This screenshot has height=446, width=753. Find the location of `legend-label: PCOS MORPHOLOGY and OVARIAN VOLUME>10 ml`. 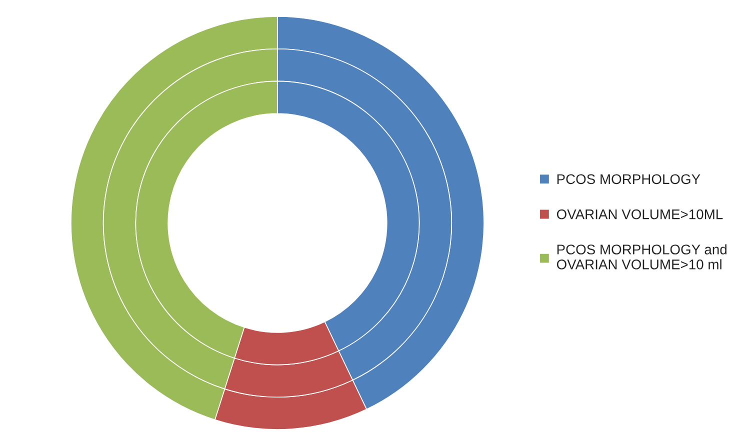

legend-label: PCOS MORPHOLOGY and OVARIAN VOLUME>10 ml is located at coordinates (641, 257).